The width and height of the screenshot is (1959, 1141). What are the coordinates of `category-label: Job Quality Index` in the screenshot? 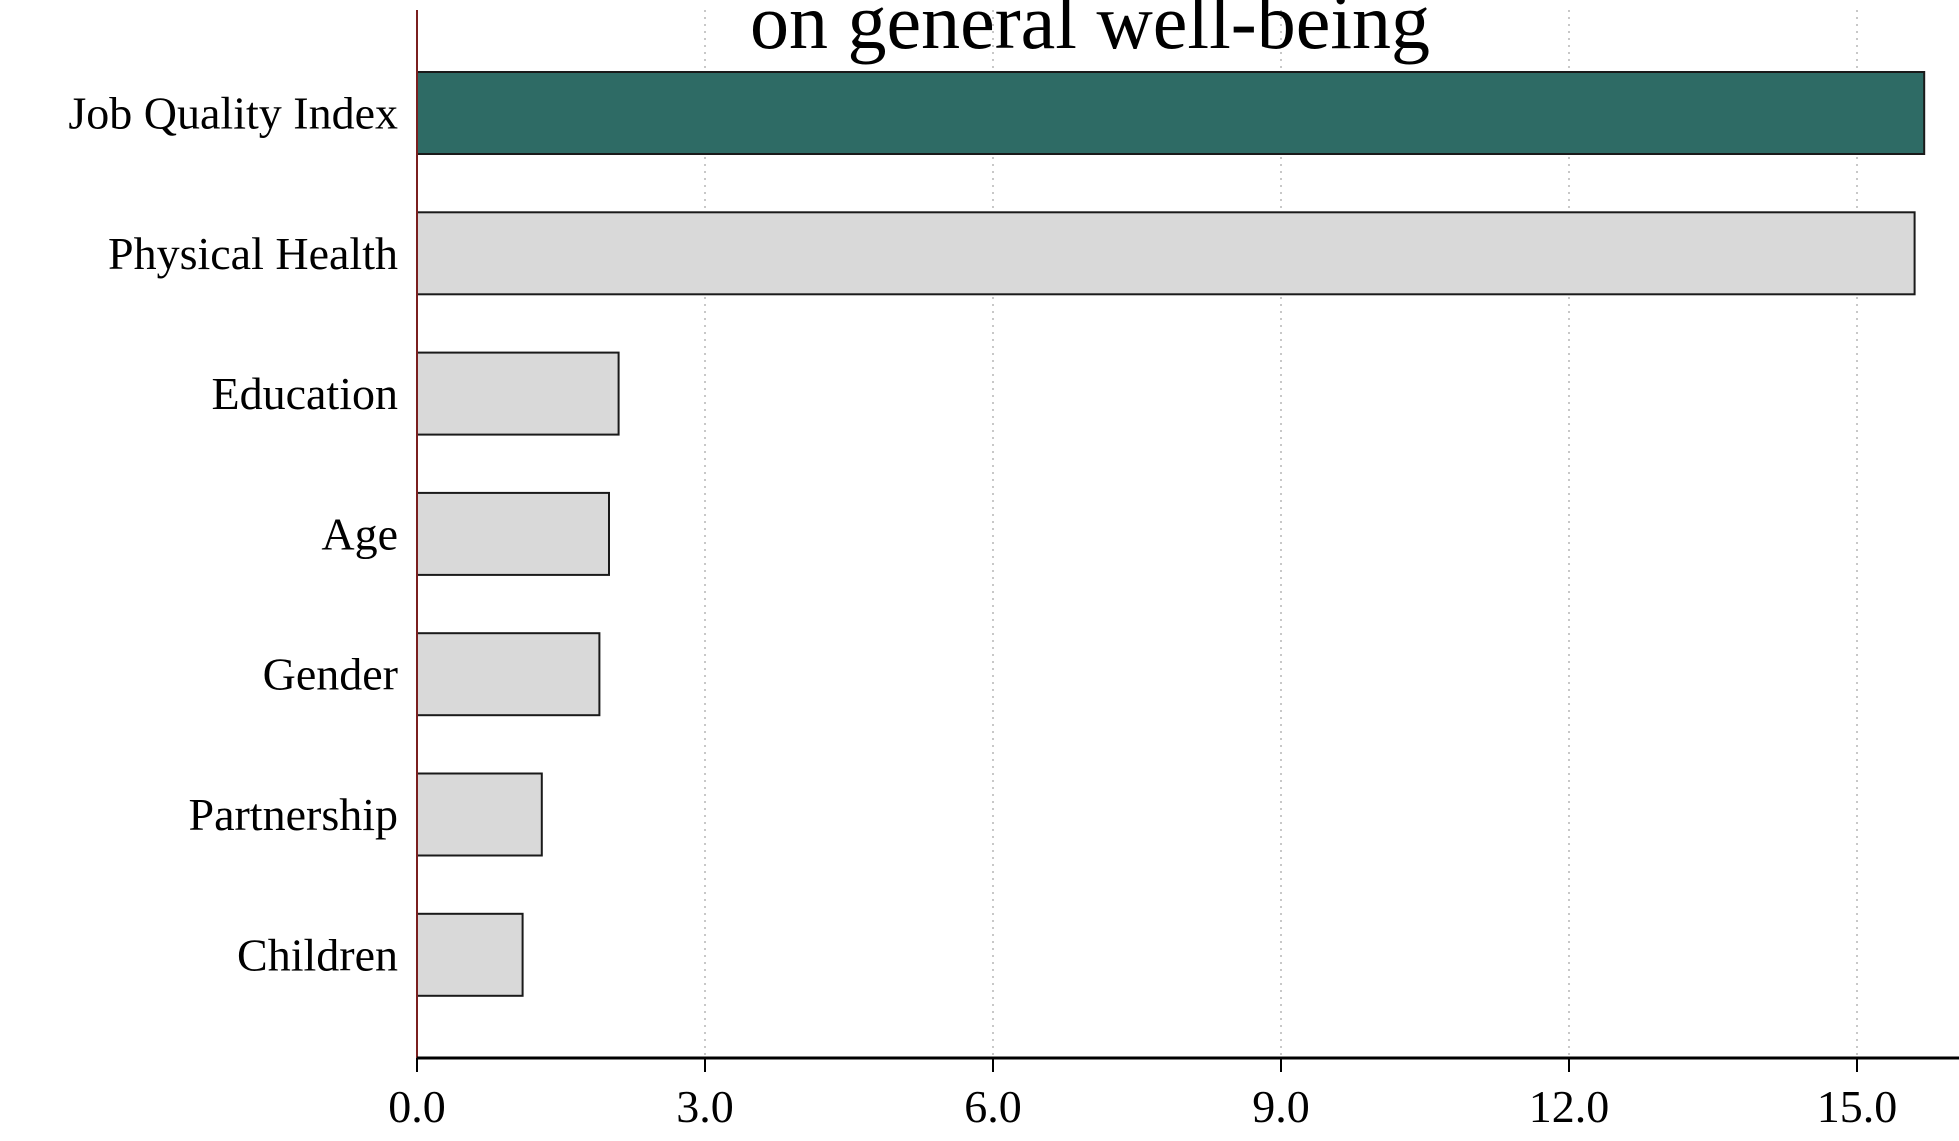 It's located at (233, 113).